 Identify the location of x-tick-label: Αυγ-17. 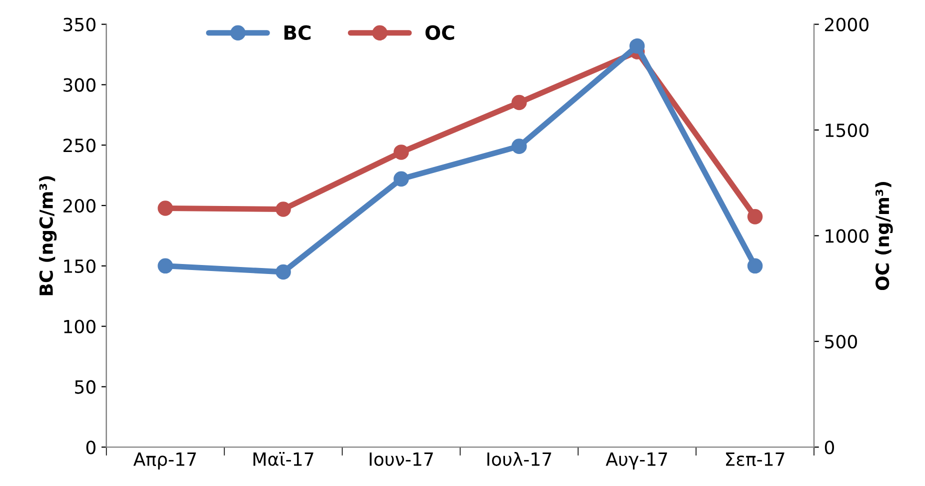
(637, 461).